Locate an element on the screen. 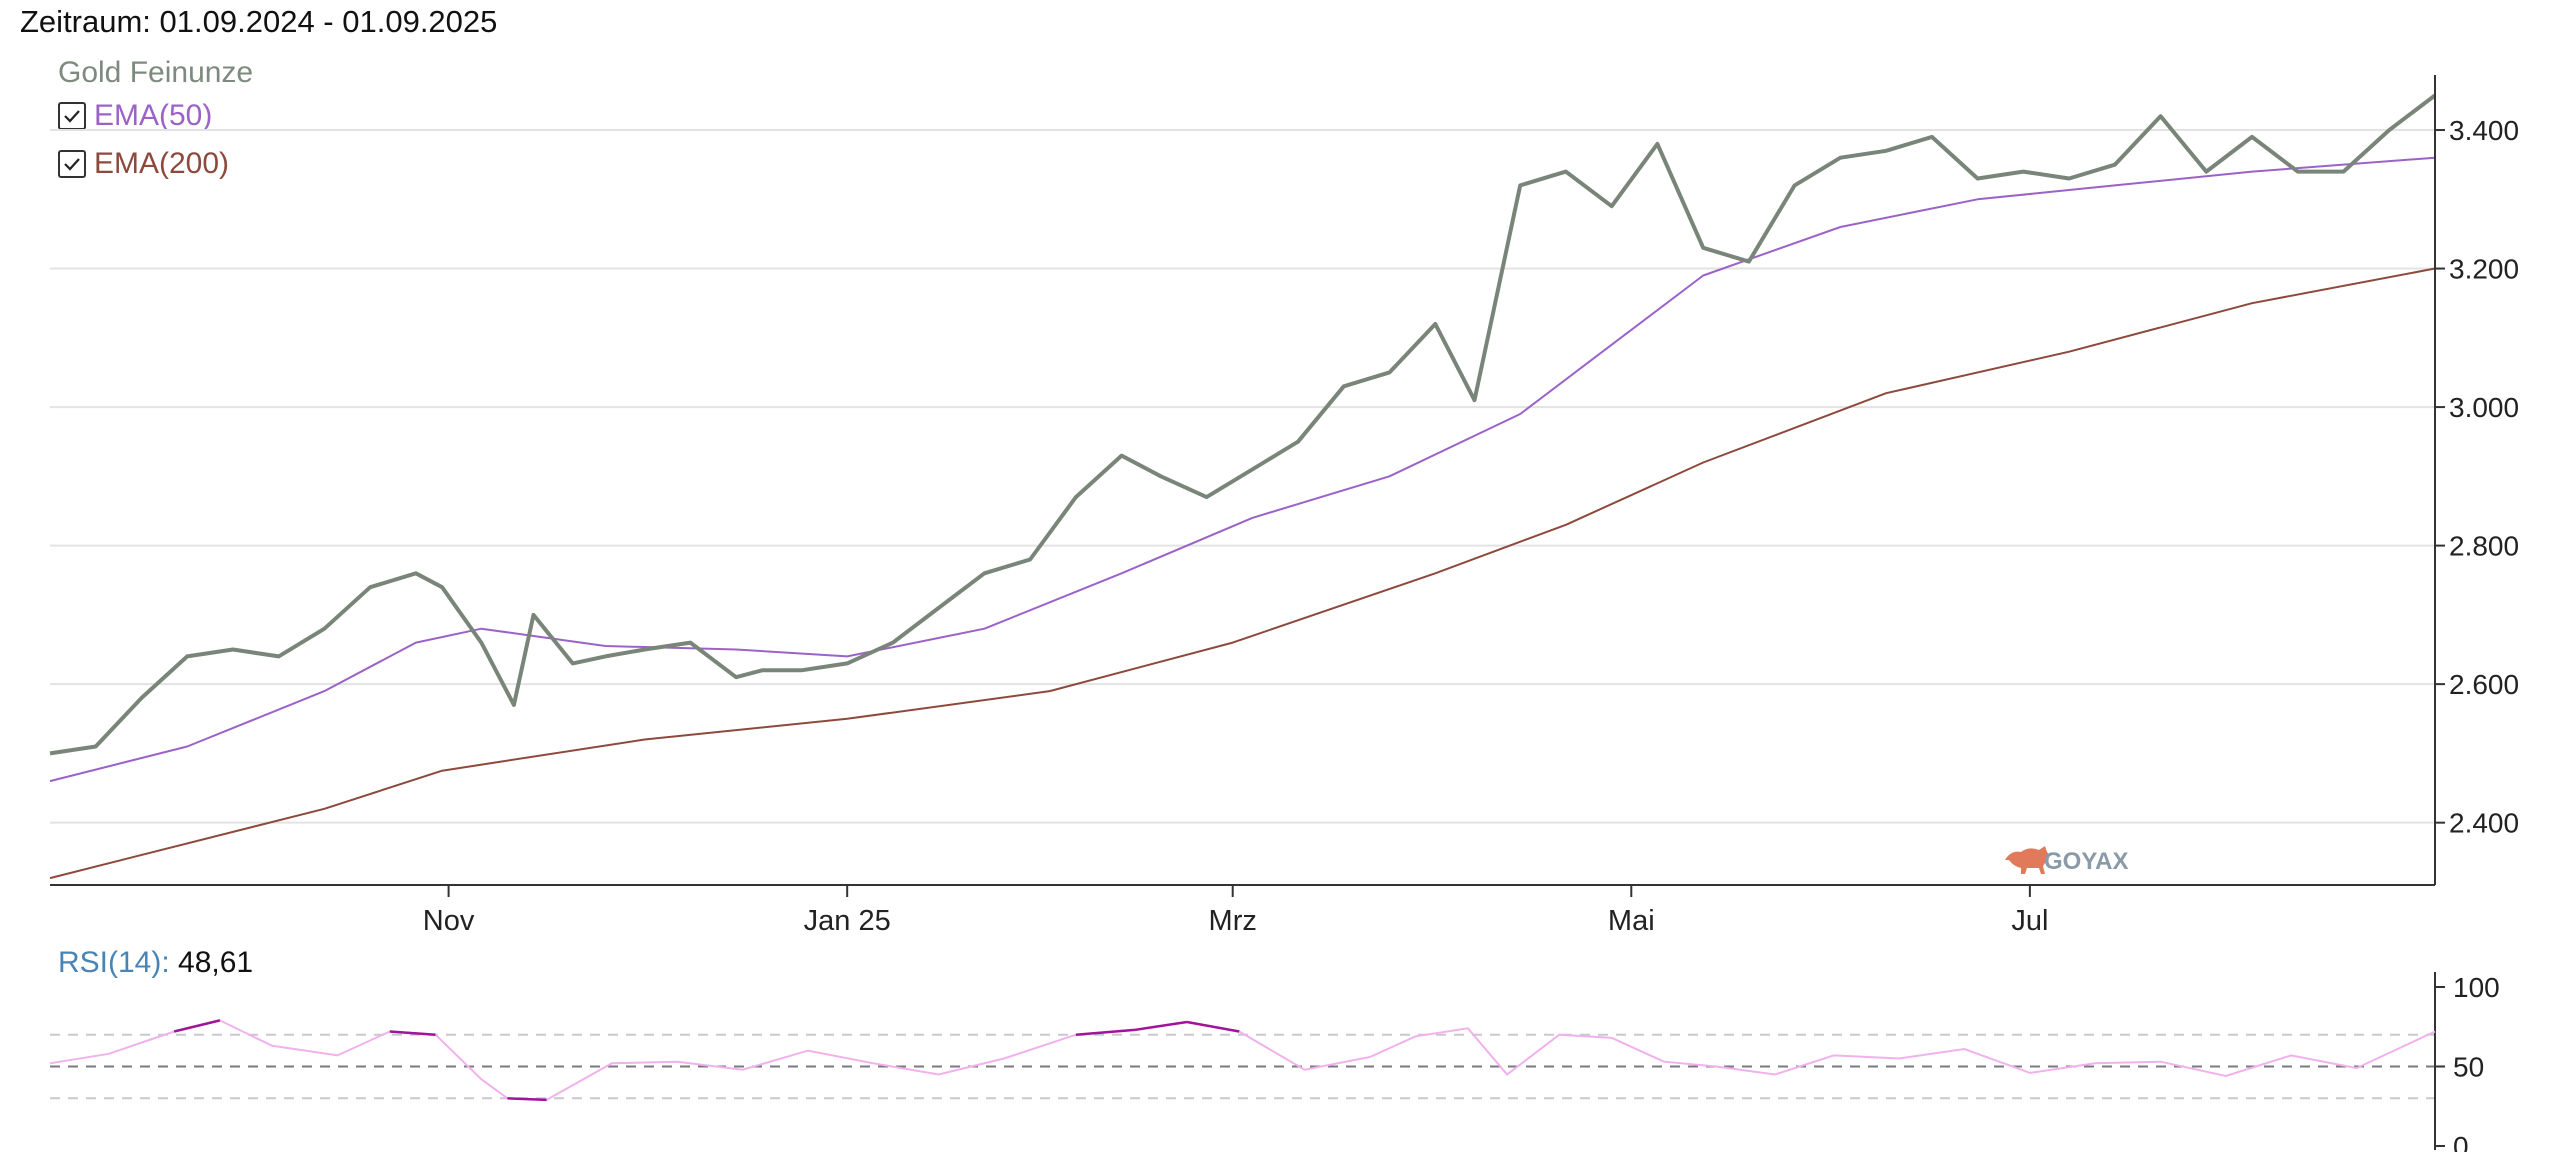  legend-instrument-name: Gold Feinunze is located at coordinates (156, 72).